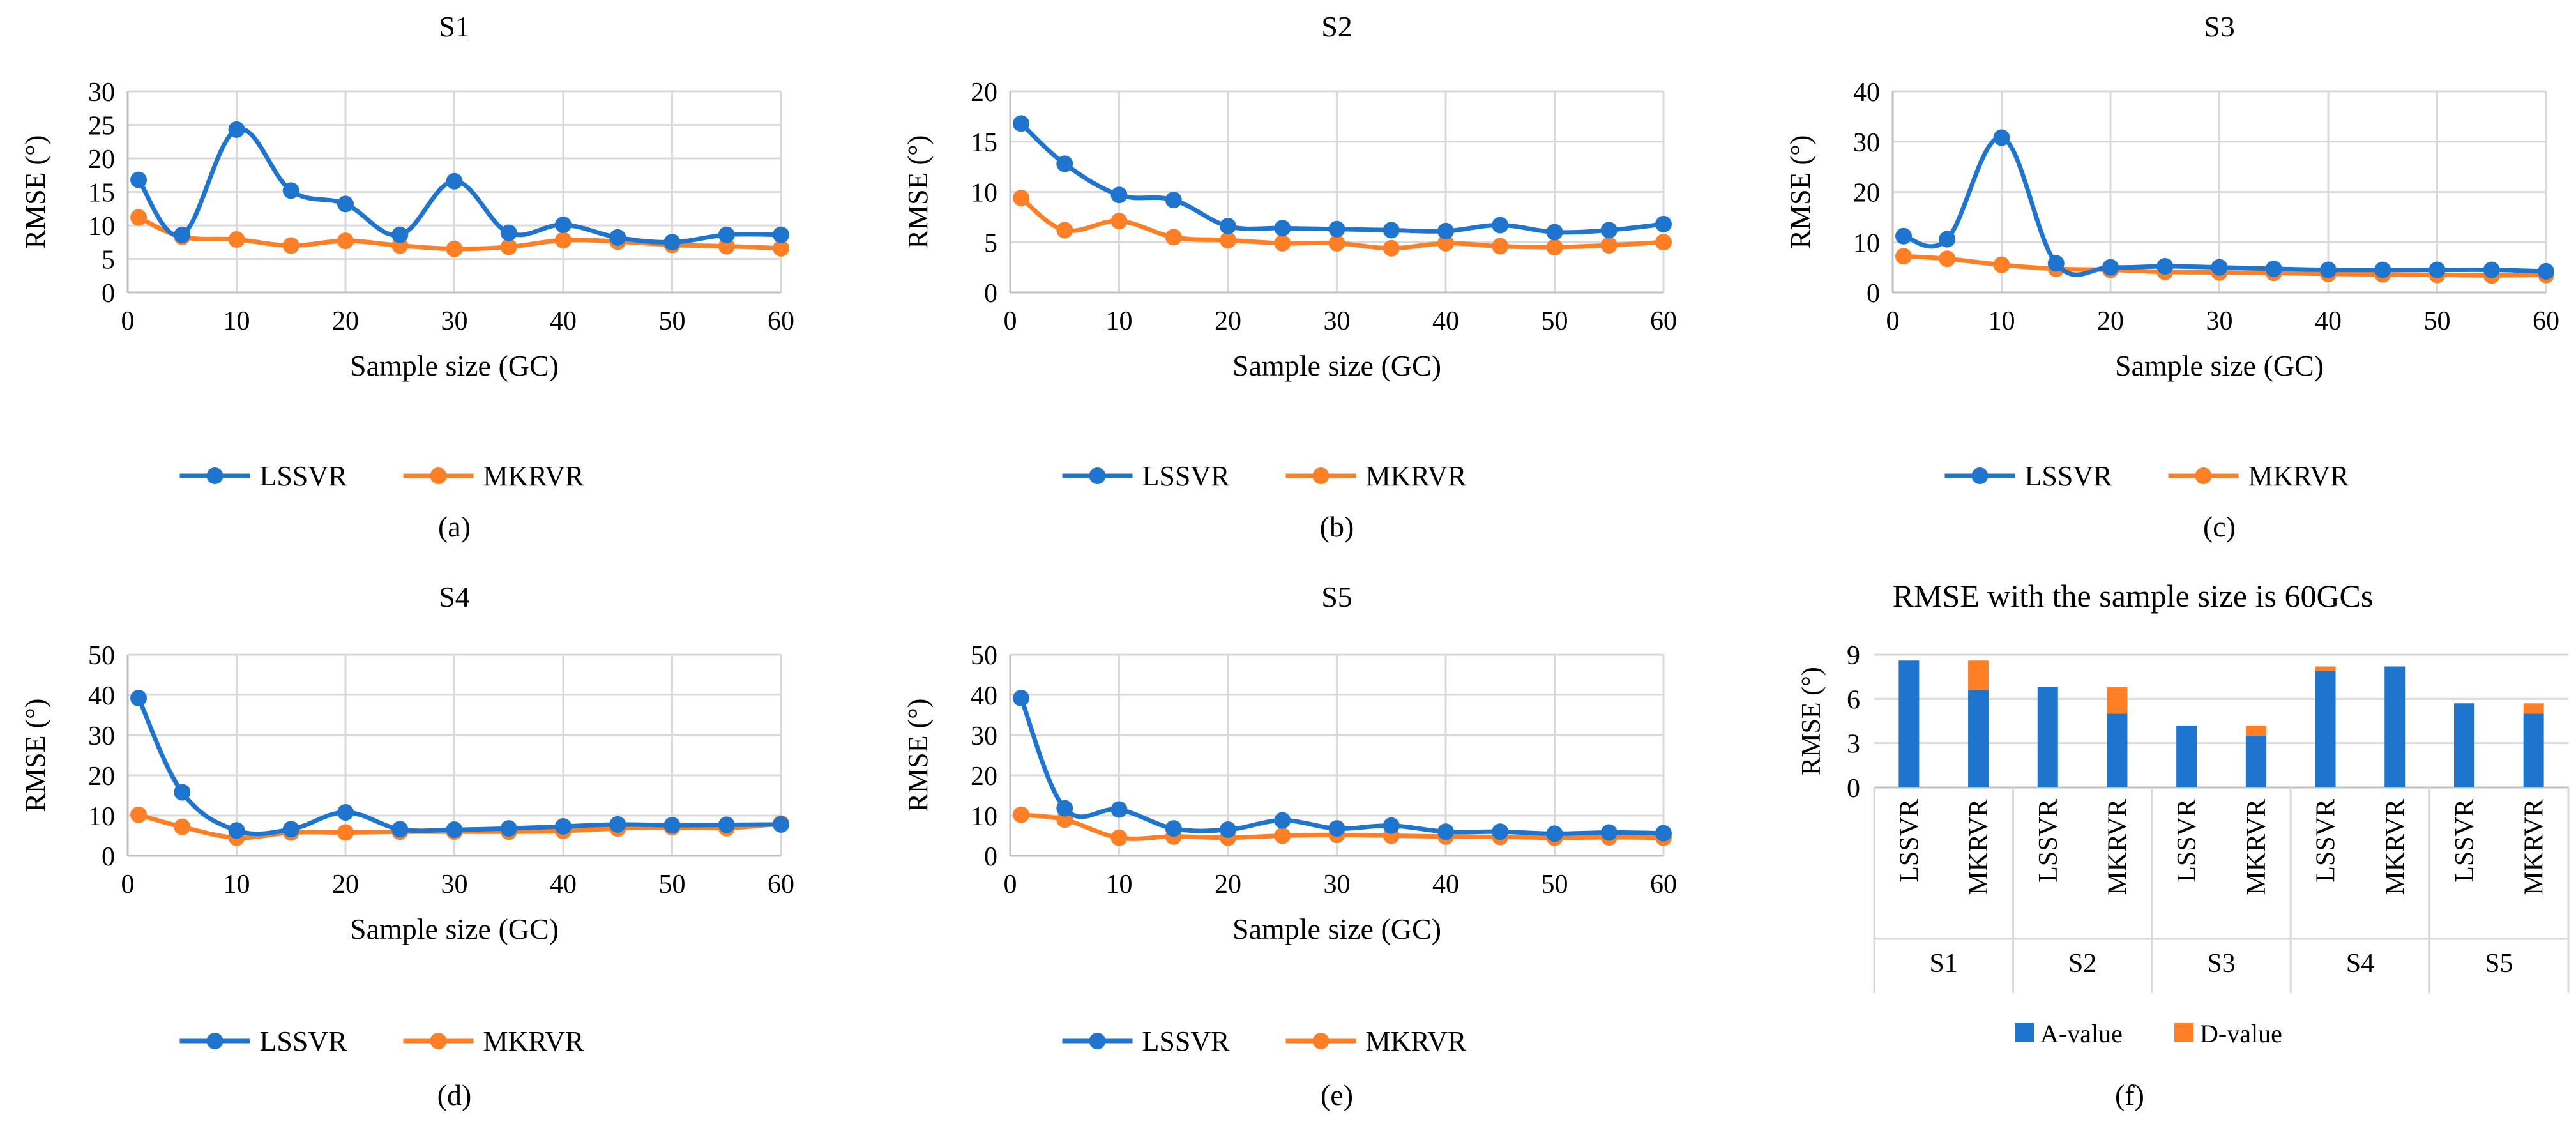 The height and width of the screenshot is (1140, 2576). I want to click on group-label: S2, so click(2082, 963).